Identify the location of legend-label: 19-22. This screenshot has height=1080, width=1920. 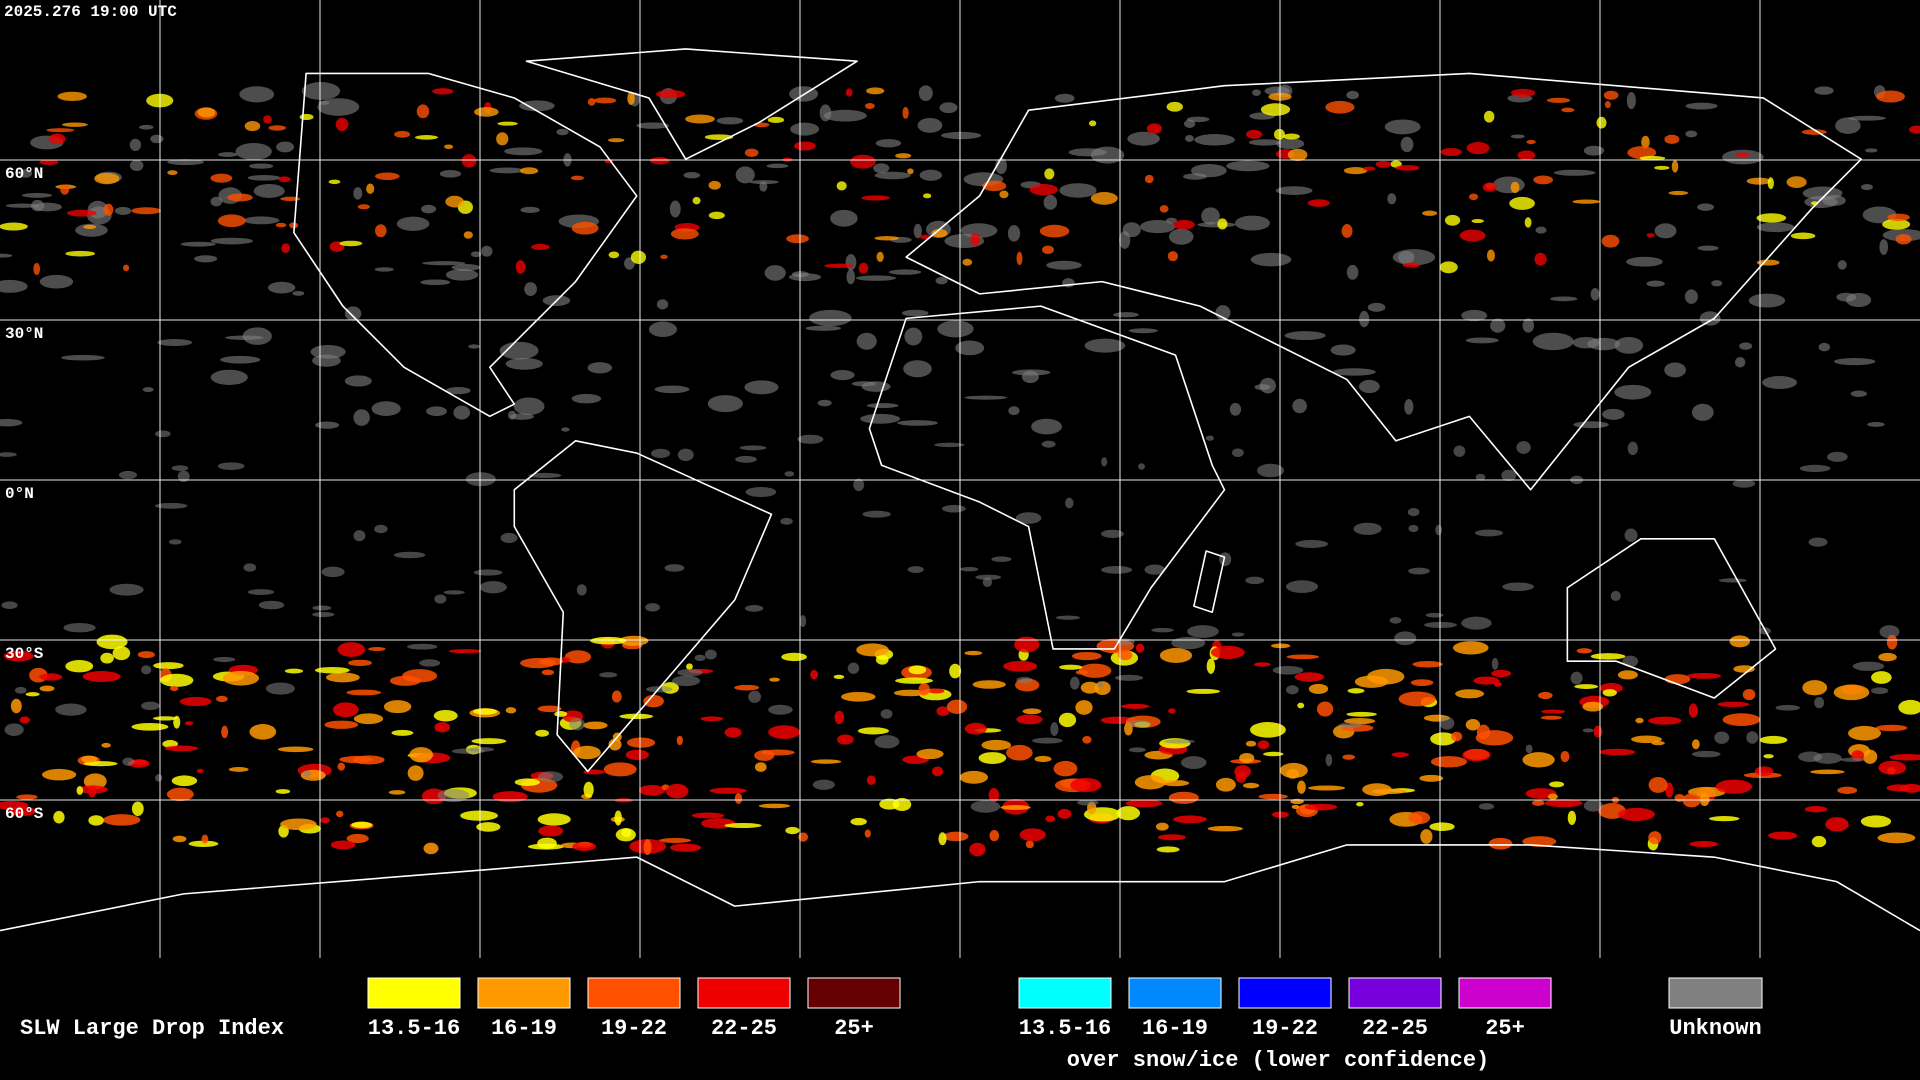
(1285, 1028).